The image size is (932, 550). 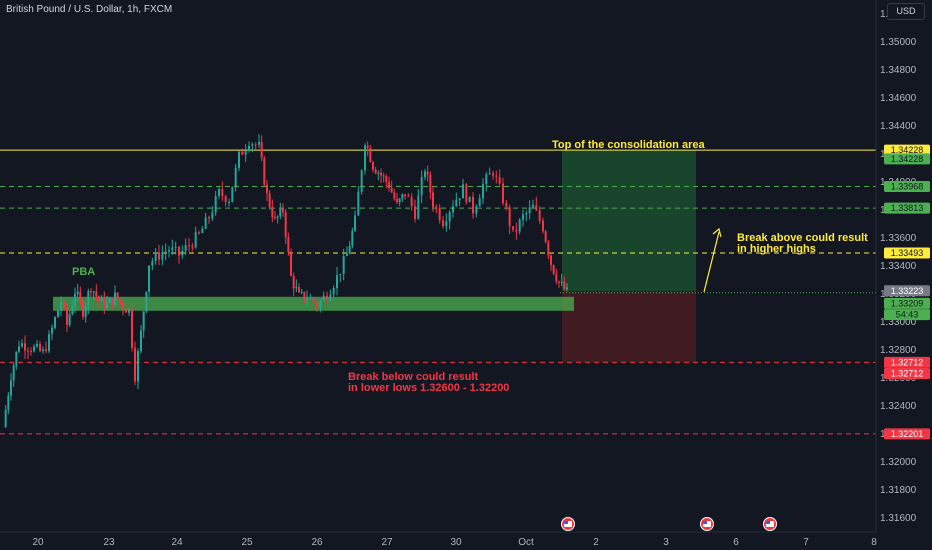 What do you see at coordinates (802, 238) in the screenshot?
I see `annotation-break-above-line1: Break above could result` at bounding box center [802, 238].